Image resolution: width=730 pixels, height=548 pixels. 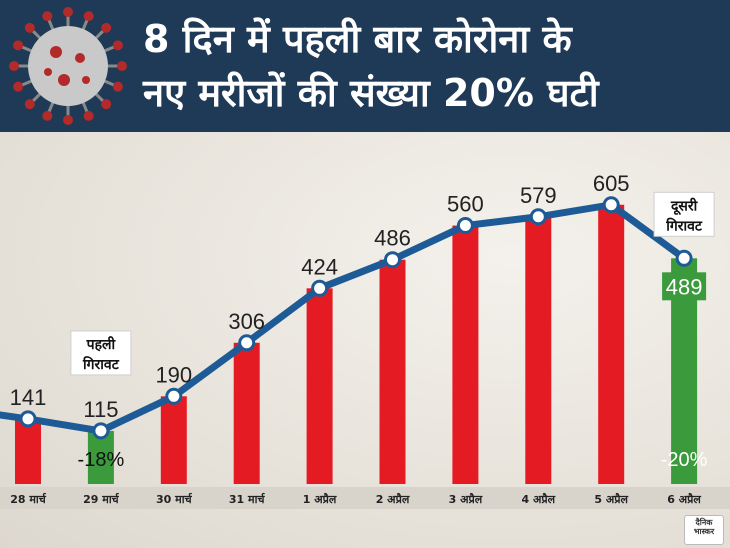 I want to click on value-label-7: 579, so click(x=538, y=195).